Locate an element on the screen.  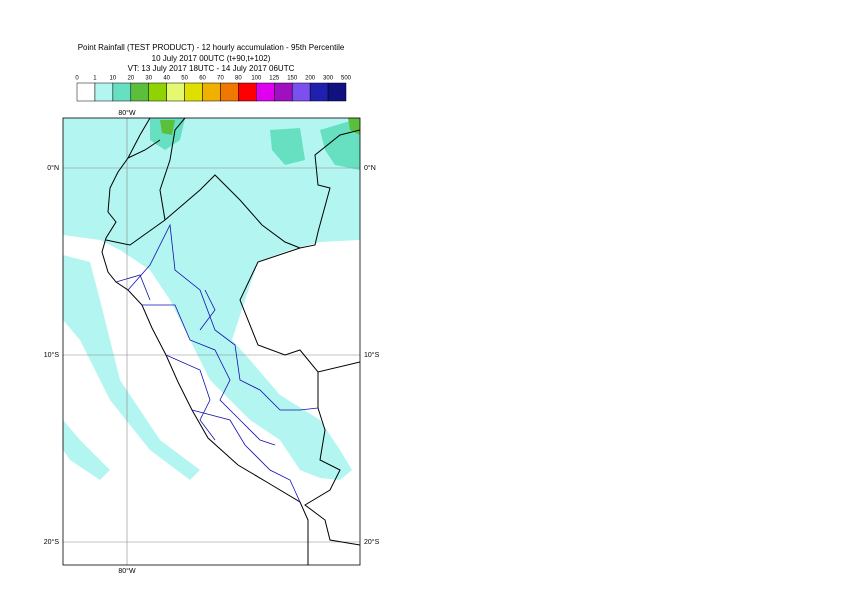
legend-label: 100 is located at coordinates (256, 79).